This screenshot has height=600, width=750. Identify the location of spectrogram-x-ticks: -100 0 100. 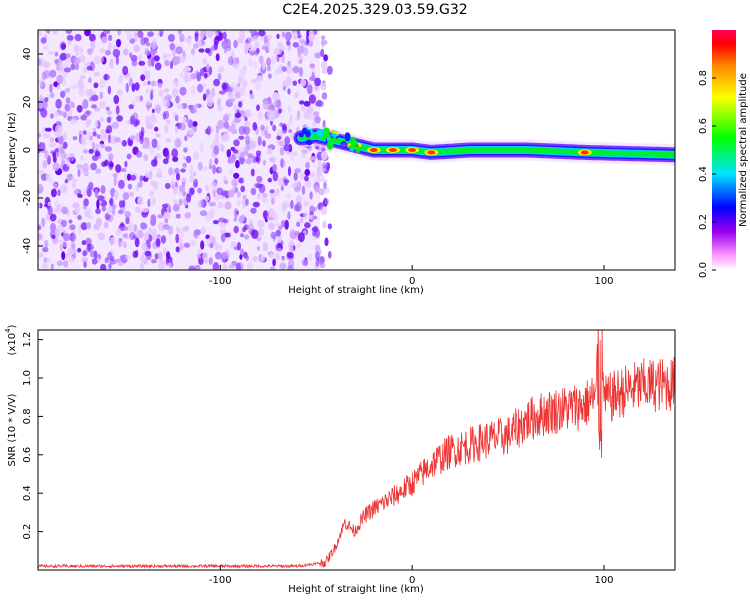
(411, 276).